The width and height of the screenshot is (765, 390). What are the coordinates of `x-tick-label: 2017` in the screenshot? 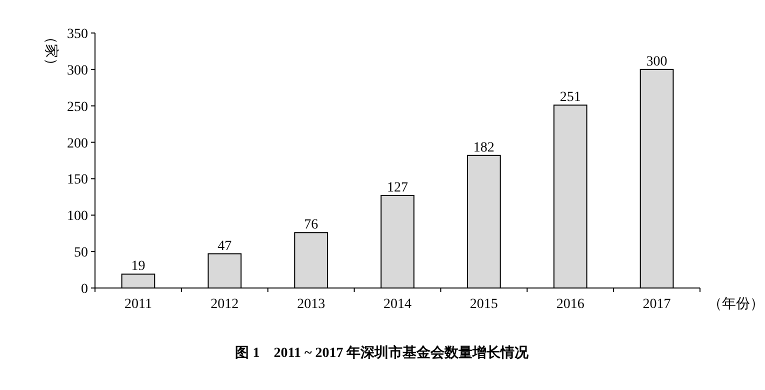 It's located at (656, 304).